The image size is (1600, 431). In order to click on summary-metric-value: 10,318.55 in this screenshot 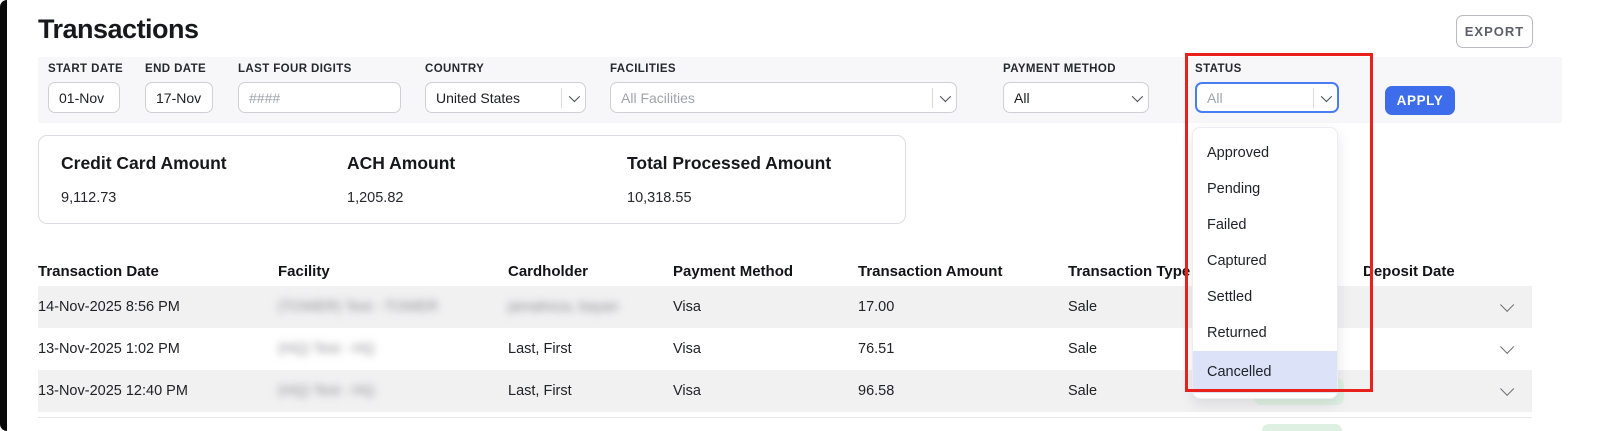, I will do `click(659, 198)`.